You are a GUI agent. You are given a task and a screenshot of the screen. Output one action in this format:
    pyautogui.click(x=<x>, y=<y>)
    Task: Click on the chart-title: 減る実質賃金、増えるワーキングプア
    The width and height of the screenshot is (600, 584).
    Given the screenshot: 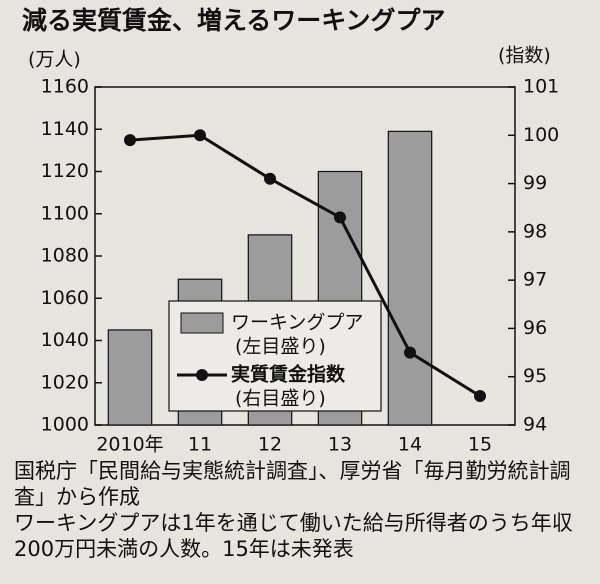 What is the action you would take?
    pyautogui.click(x=234, y=20)
    